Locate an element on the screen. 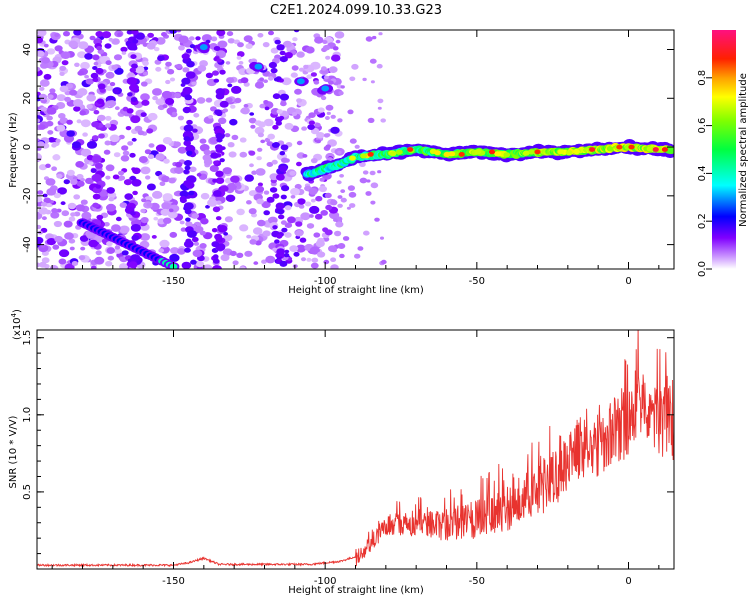 This screenshot has width=750, height=600. spectrogram-y-label: Frequency (Hz) is located at coordinates (13, 150).